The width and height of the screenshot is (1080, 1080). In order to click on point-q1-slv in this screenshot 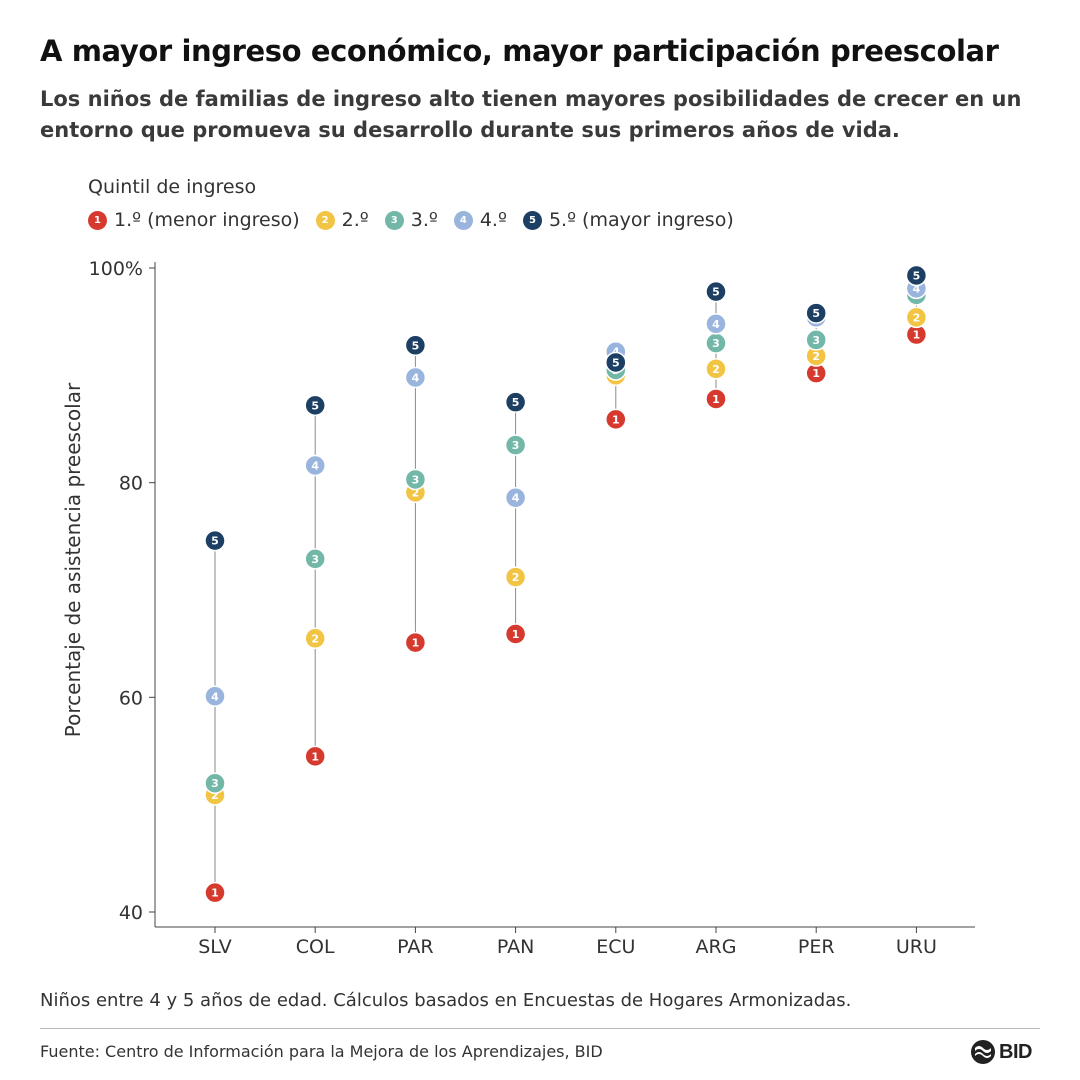, I will do `click(215, 892)`.